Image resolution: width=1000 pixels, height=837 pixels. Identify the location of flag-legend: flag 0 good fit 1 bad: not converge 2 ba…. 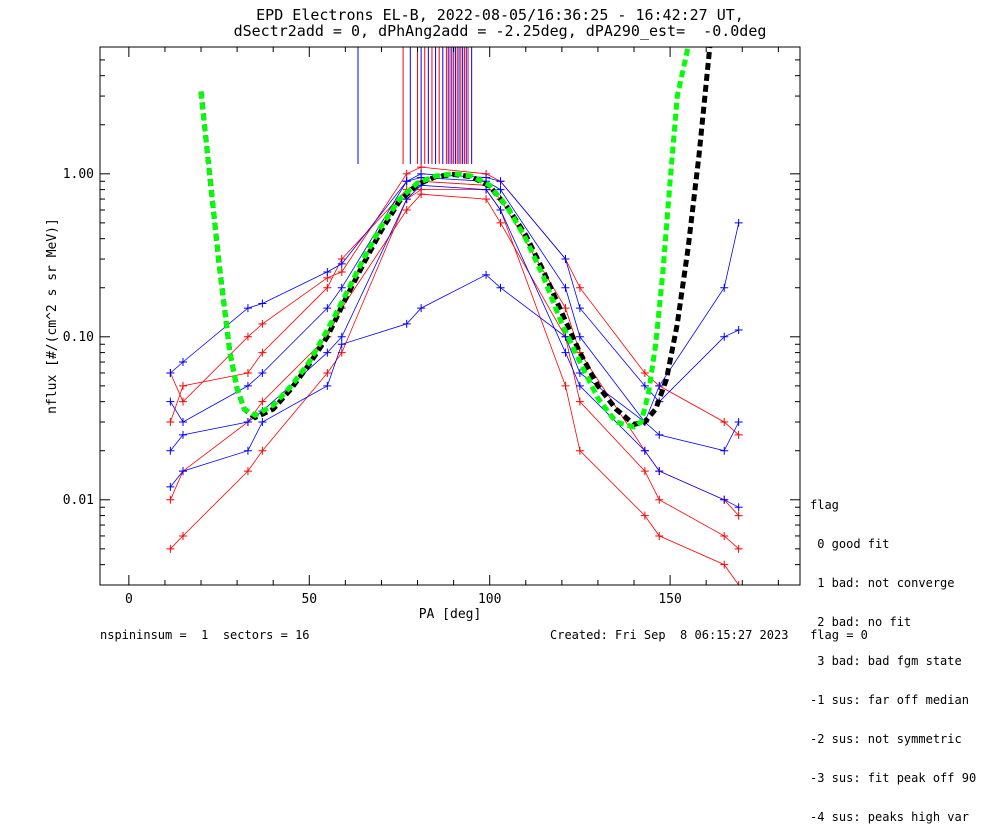
(893, 655).